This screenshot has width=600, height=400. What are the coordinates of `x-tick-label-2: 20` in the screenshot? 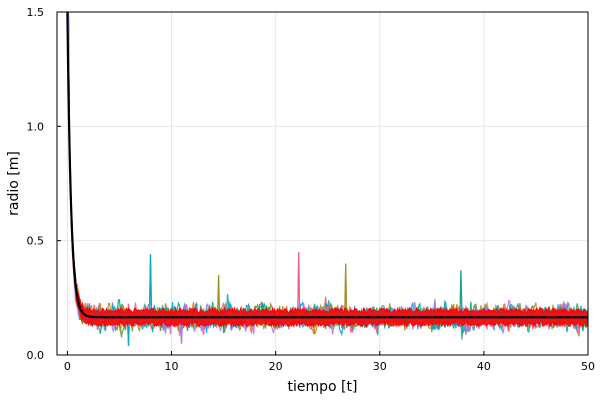 It's located at (276, 366).